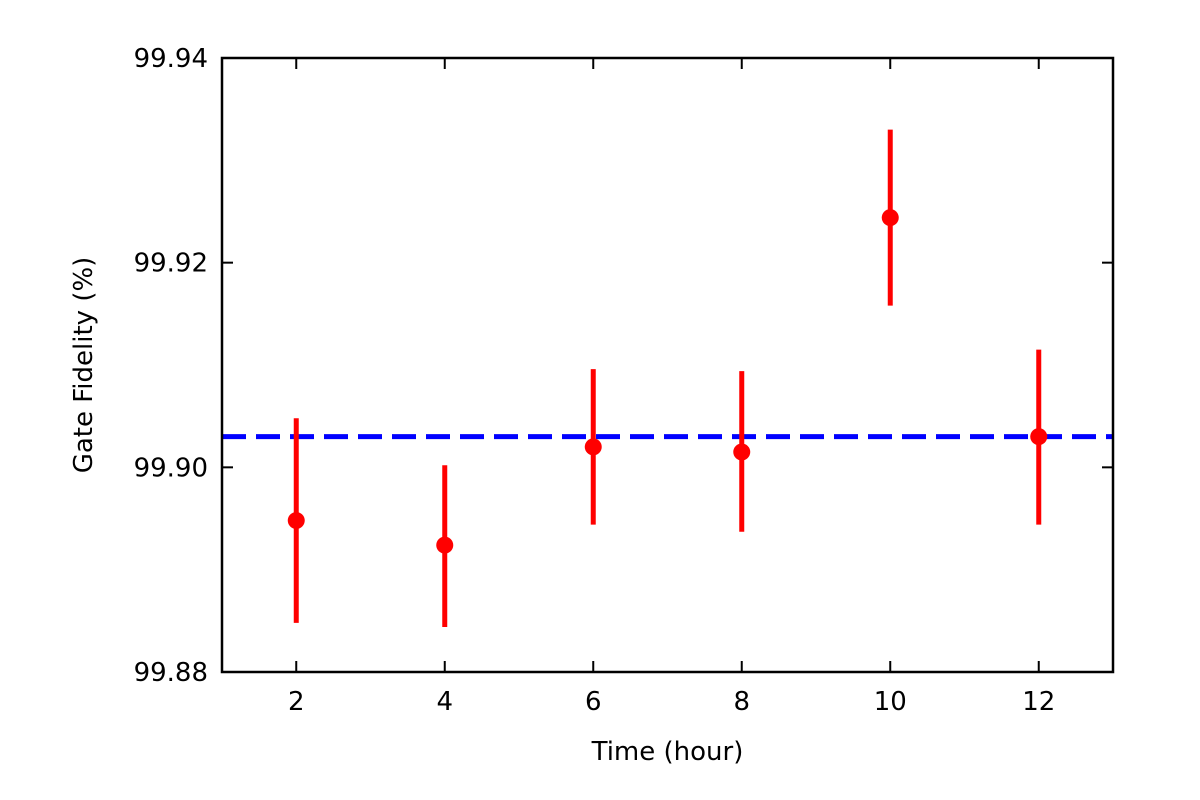 This screenshot has height=800, width=1200. Describe the element at coordinates (1038, 702) in the screenshot. I see `x-tick-label: 12` at that location.